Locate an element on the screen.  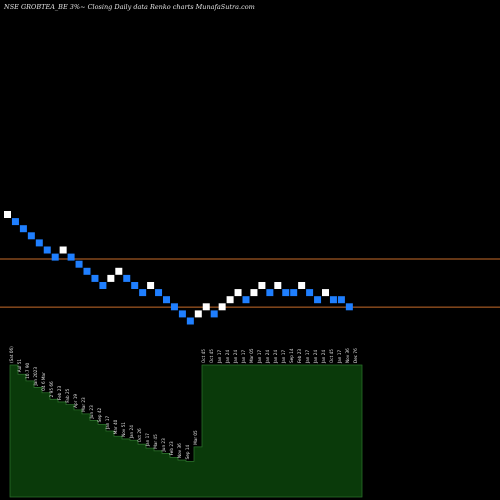
price-label: Fab 25 is located at coordinates (67, 395).